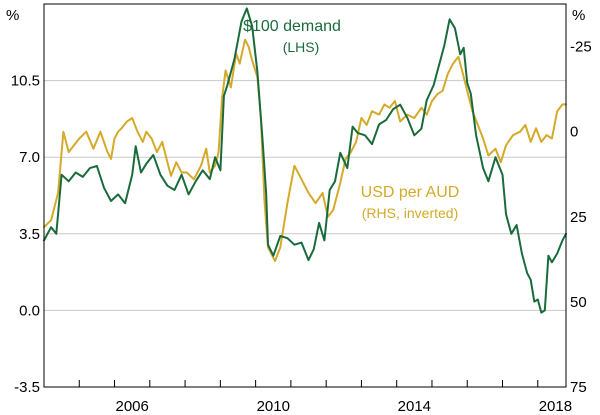  What do you see at coordinates (578, 302) in the screenshot?
I see `right-tick-label: 50` at bounding box center [578, 302].